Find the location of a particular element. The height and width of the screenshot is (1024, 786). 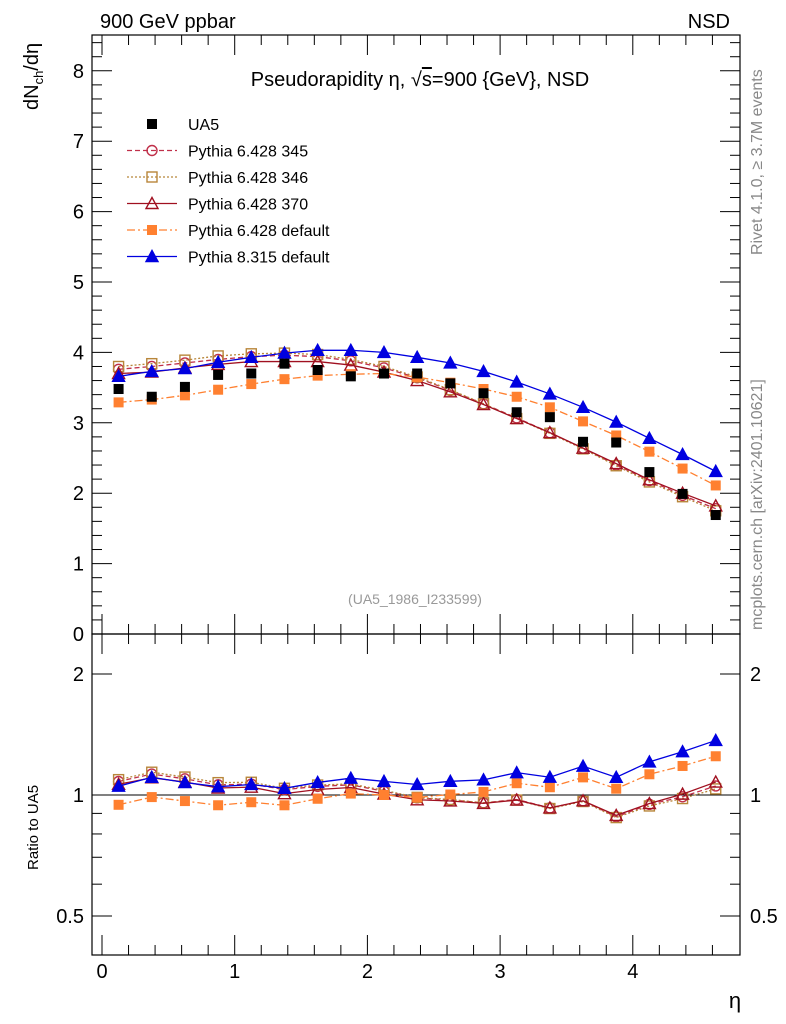

legend-label: Pythia 6.428 370 is located at coordinates (248, 205).